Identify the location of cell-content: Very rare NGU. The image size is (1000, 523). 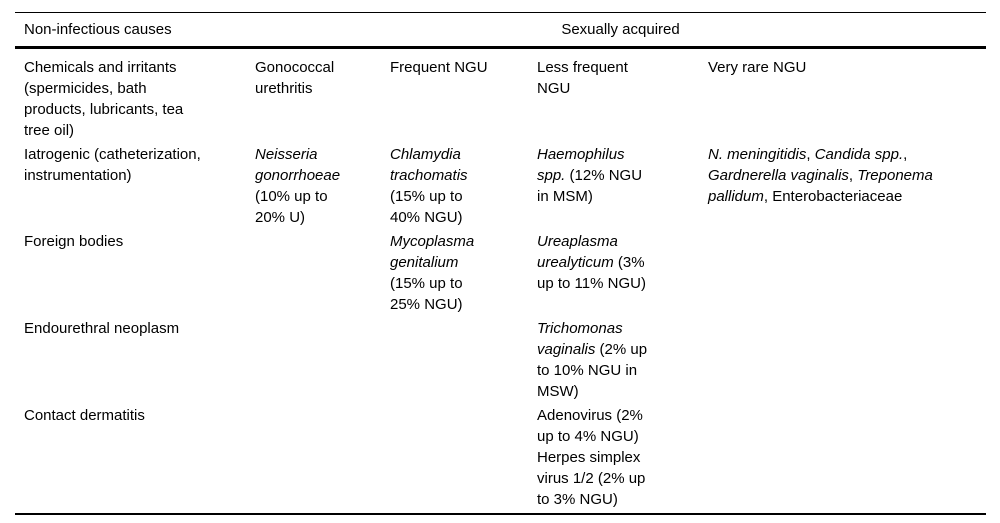
(833, 67).